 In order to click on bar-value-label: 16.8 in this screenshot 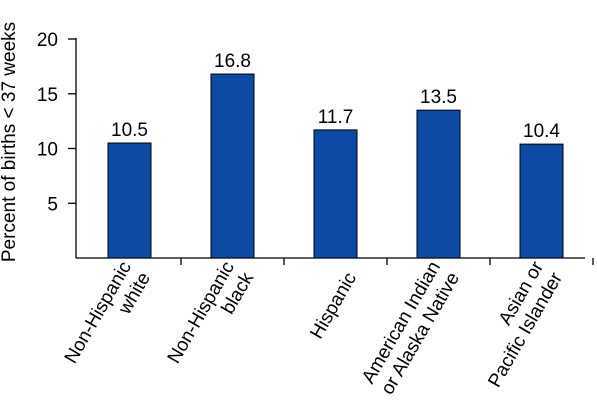, I will do `click(232, 61)`.